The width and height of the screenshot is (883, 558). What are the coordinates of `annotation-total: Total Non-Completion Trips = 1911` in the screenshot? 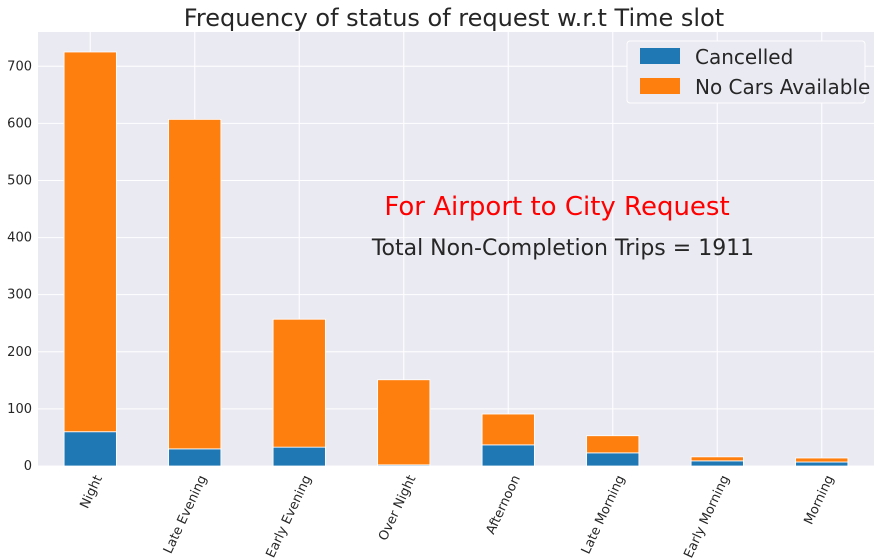 It's located at (562, 248).